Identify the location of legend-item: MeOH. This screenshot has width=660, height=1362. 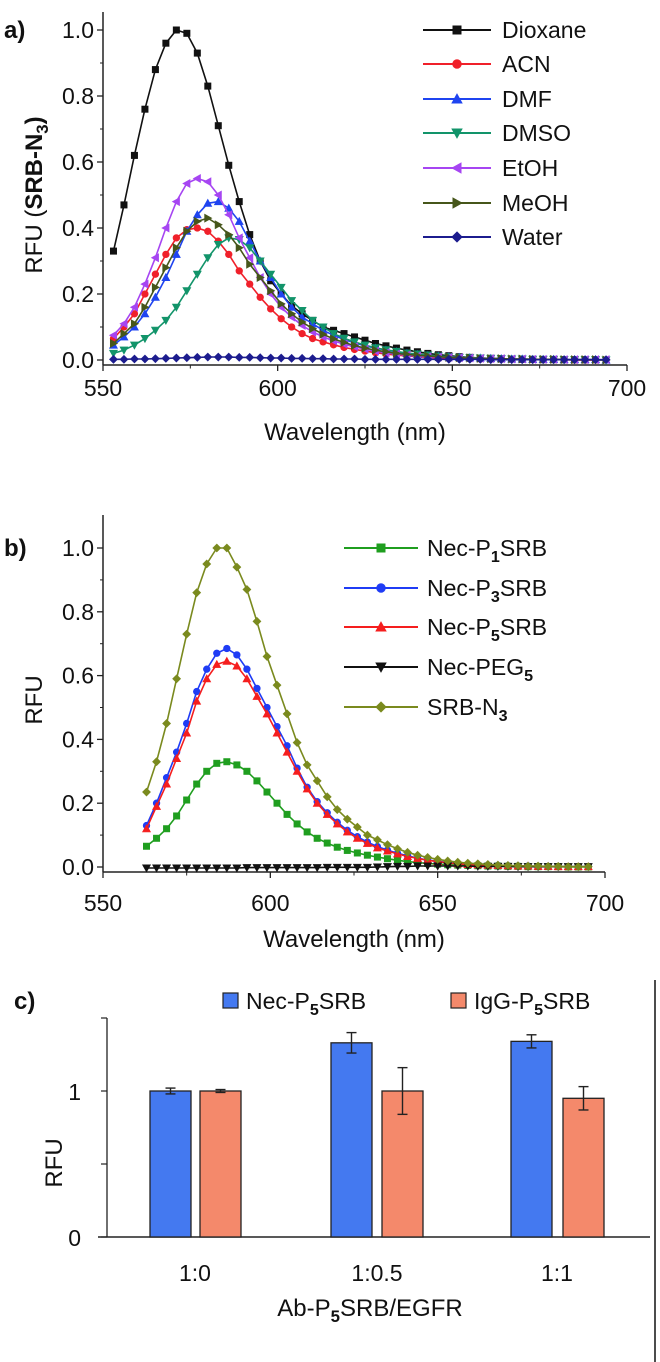
(495, 203).